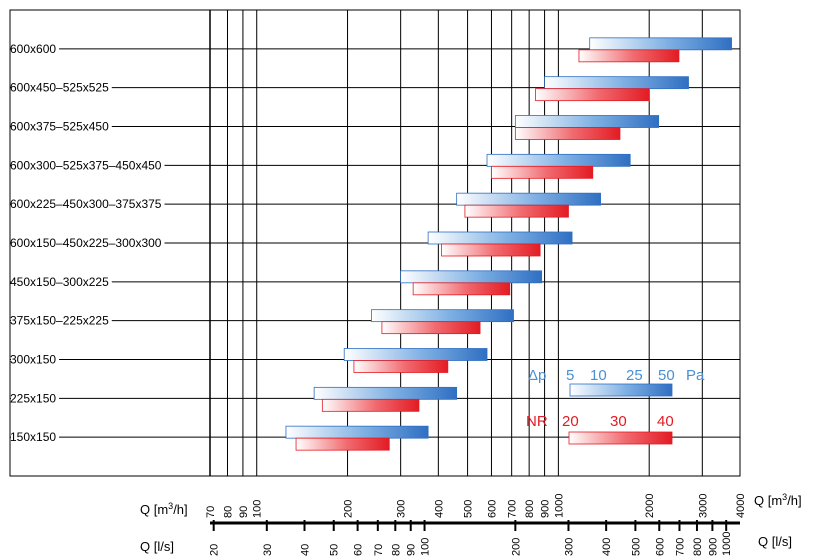 The width and height of the screenshot is (819, 558). I want to click on legend-dp-value: 5, so click(570, 375).